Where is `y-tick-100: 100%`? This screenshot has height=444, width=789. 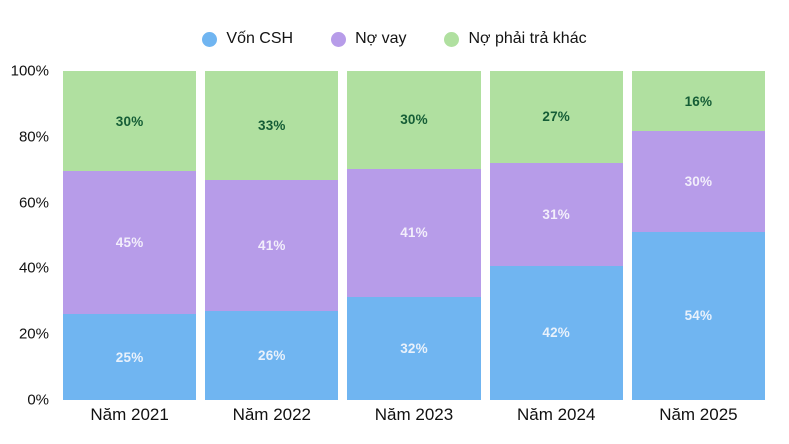
y-tick-100: 100% is located at coordinates (29, 71).